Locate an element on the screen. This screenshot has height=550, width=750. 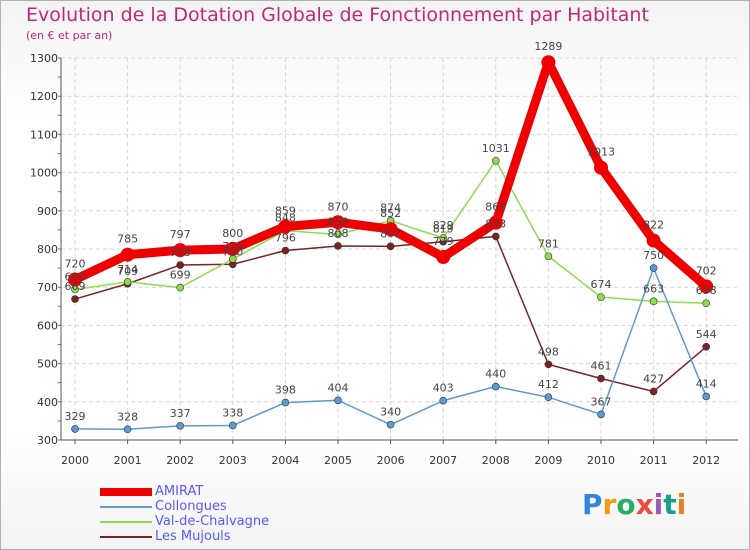
data-label-val-de-chalvagne: 774 is located at coordinates (232, 246).